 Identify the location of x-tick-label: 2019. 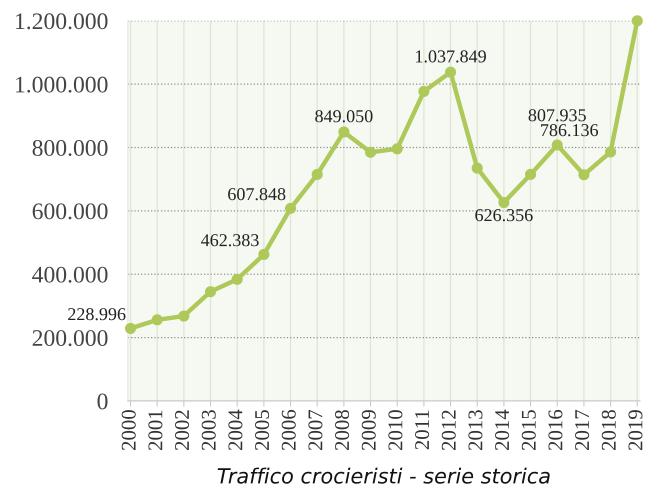
(635, 430).